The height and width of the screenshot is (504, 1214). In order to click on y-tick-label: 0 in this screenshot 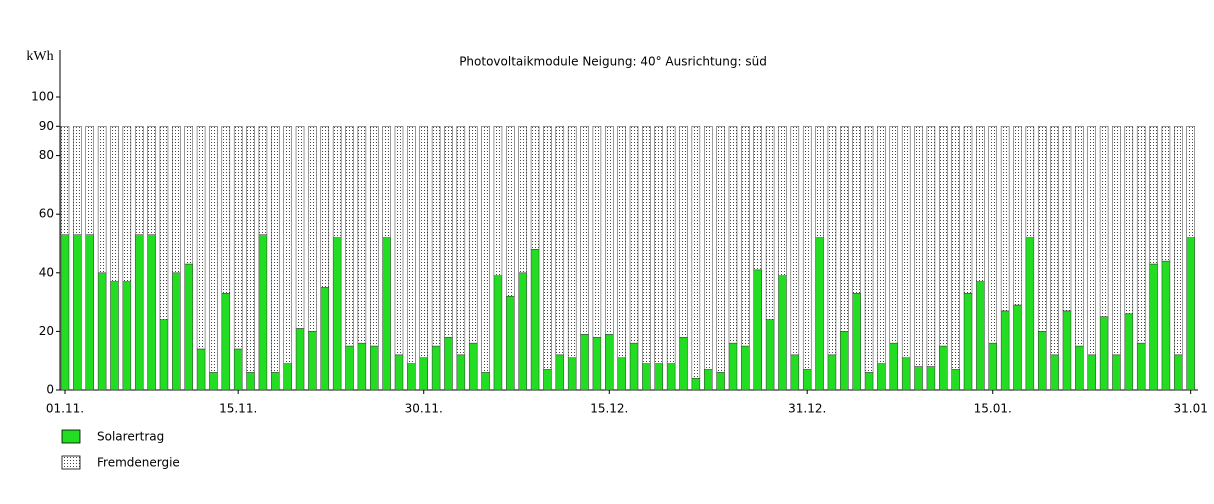, I will do `click(50, 390)`.